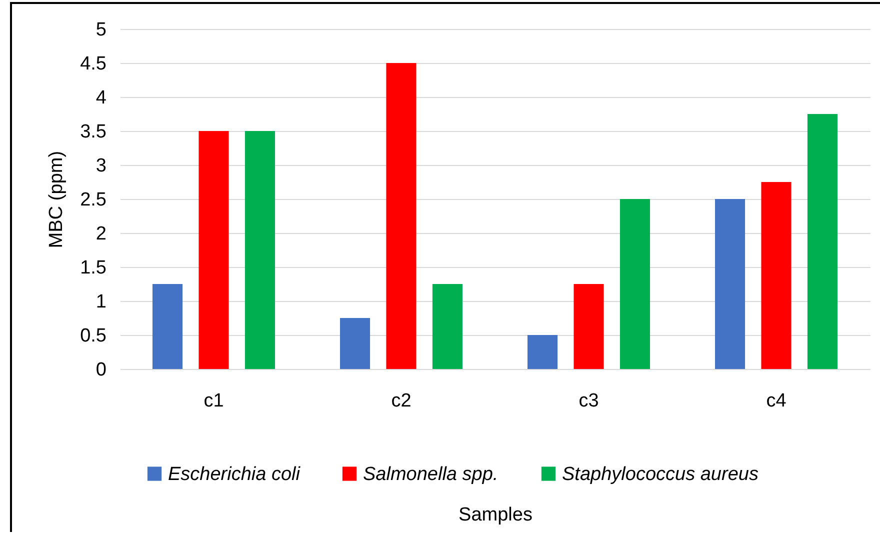  I want to click on legend-label: Staphylococcus aureus, so click(660, 474).